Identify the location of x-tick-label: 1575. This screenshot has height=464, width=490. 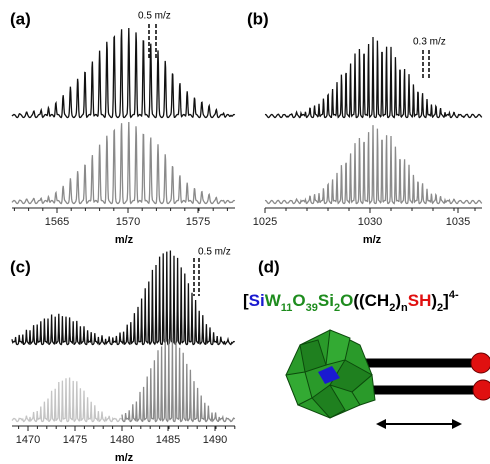
(198, 222).